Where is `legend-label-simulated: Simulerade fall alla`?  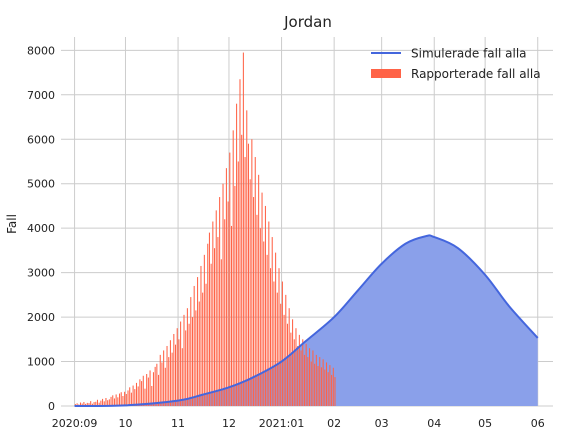
legend-label-simulated: Simulerade fall alla is located at coordinates (469, 54).